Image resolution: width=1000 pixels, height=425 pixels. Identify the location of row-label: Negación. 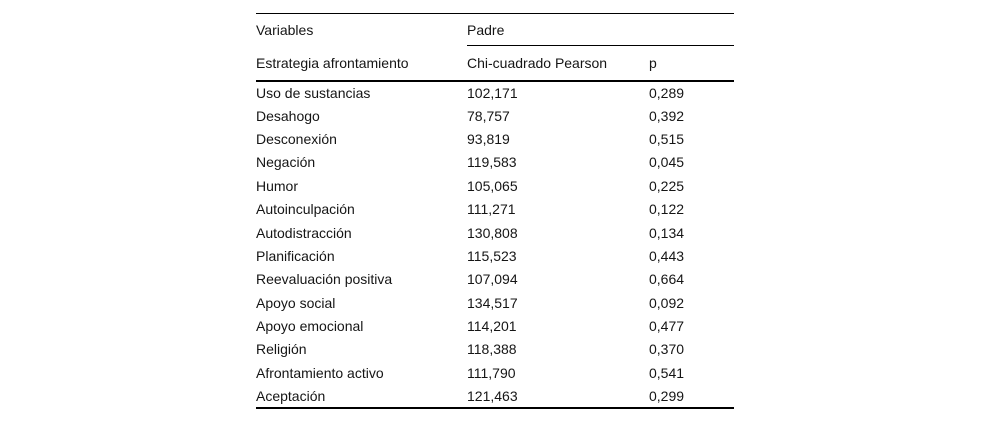
(286, 162).